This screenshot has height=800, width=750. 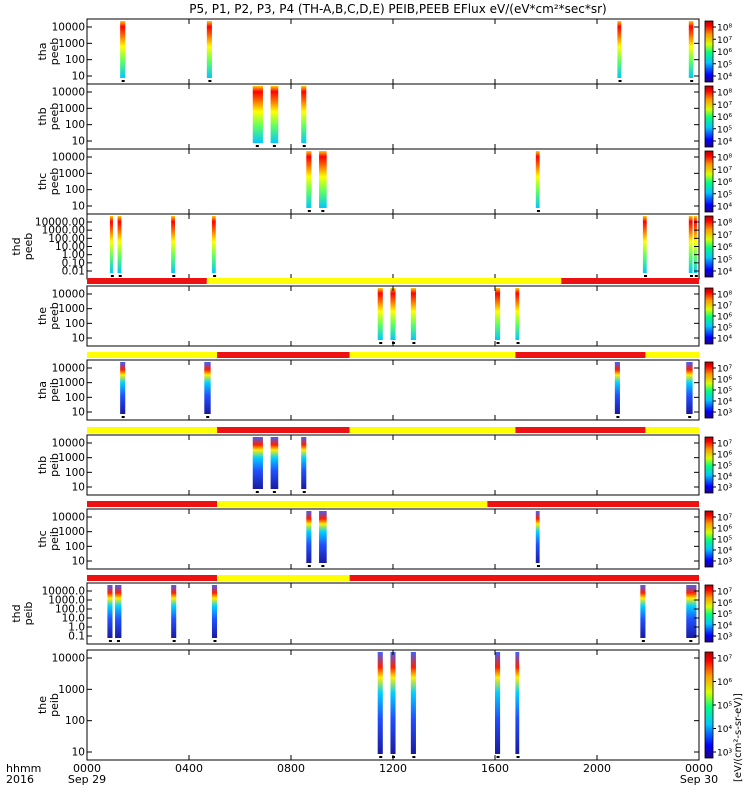 I want to click on colorbar-units-label: [eV/(cm²-s-sr-eV)], so click(x=738, y=737).